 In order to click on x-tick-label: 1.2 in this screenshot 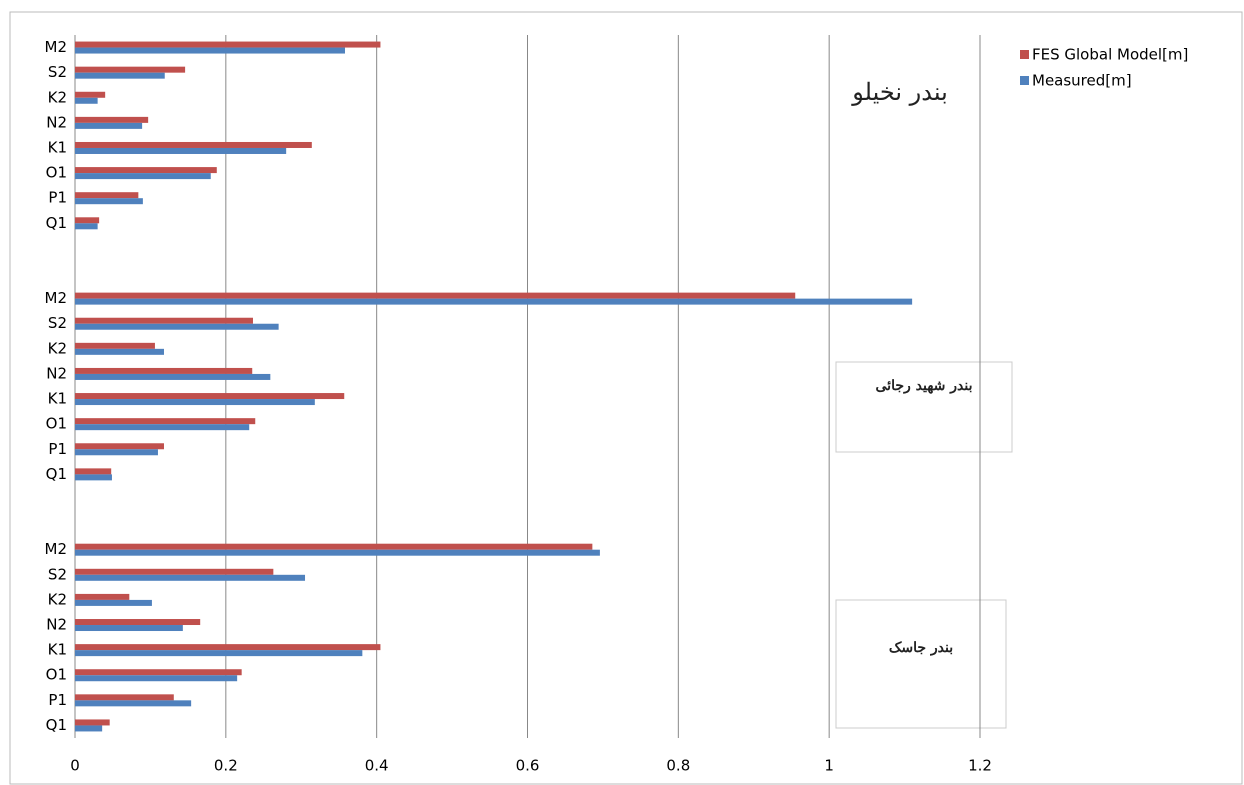, I will do `click(980, 766)`.